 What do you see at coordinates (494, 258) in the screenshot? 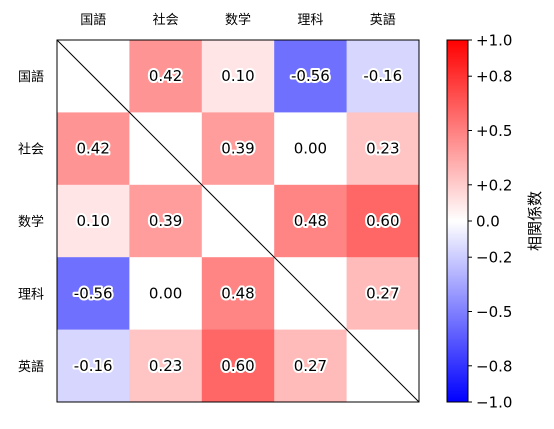
I see `colorbar-tick-label: −0.2` at bounding box center [494, 258].